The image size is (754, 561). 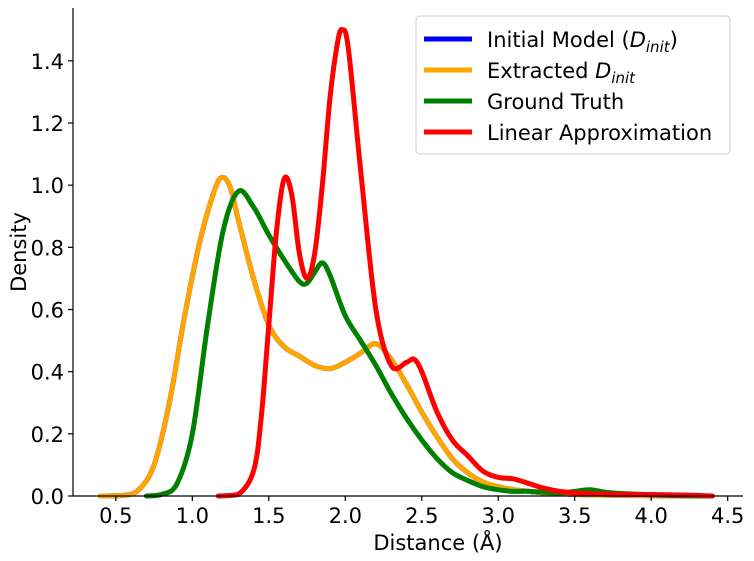 I want to click on y-tick-label: 0.0, so click(x=47, y=497).